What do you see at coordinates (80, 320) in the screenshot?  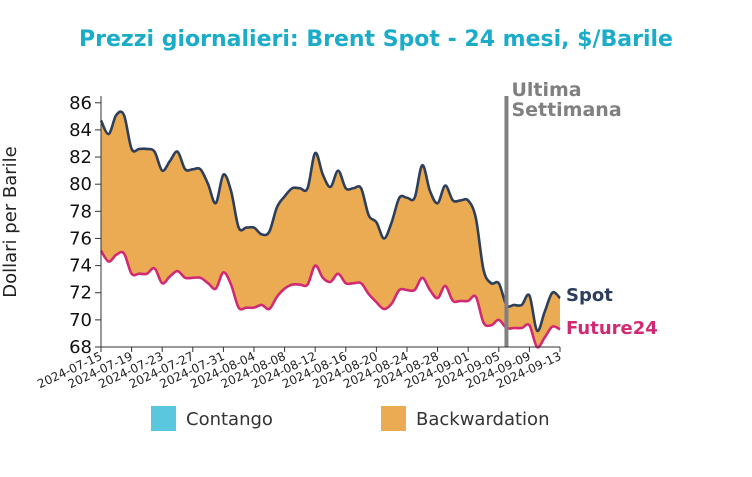 I see `y-tick-label: 70` at bounding box center [80, 320].